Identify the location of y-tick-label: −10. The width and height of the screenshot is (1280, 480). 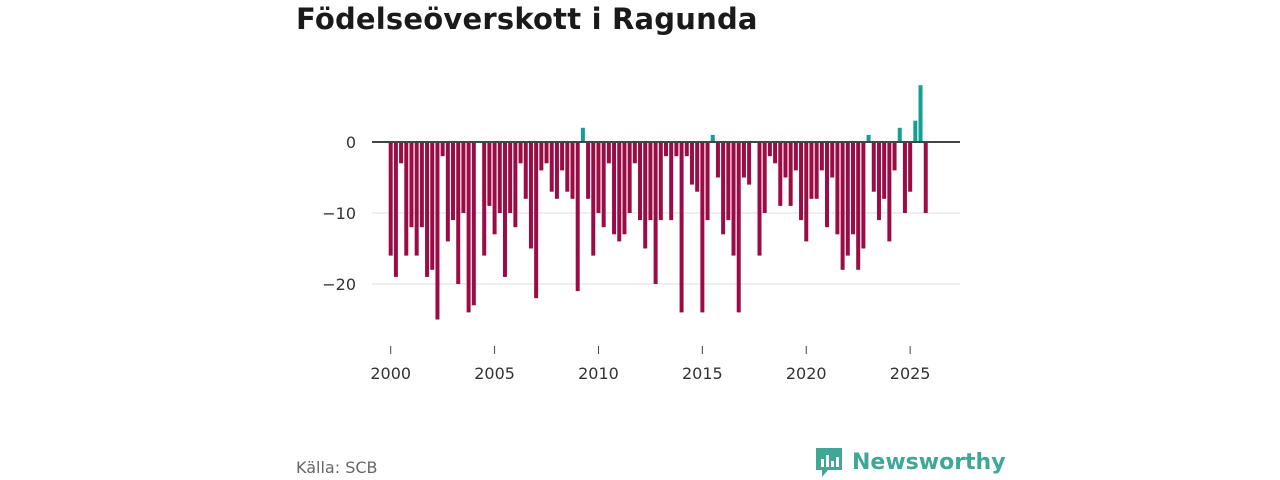
(339, 213).